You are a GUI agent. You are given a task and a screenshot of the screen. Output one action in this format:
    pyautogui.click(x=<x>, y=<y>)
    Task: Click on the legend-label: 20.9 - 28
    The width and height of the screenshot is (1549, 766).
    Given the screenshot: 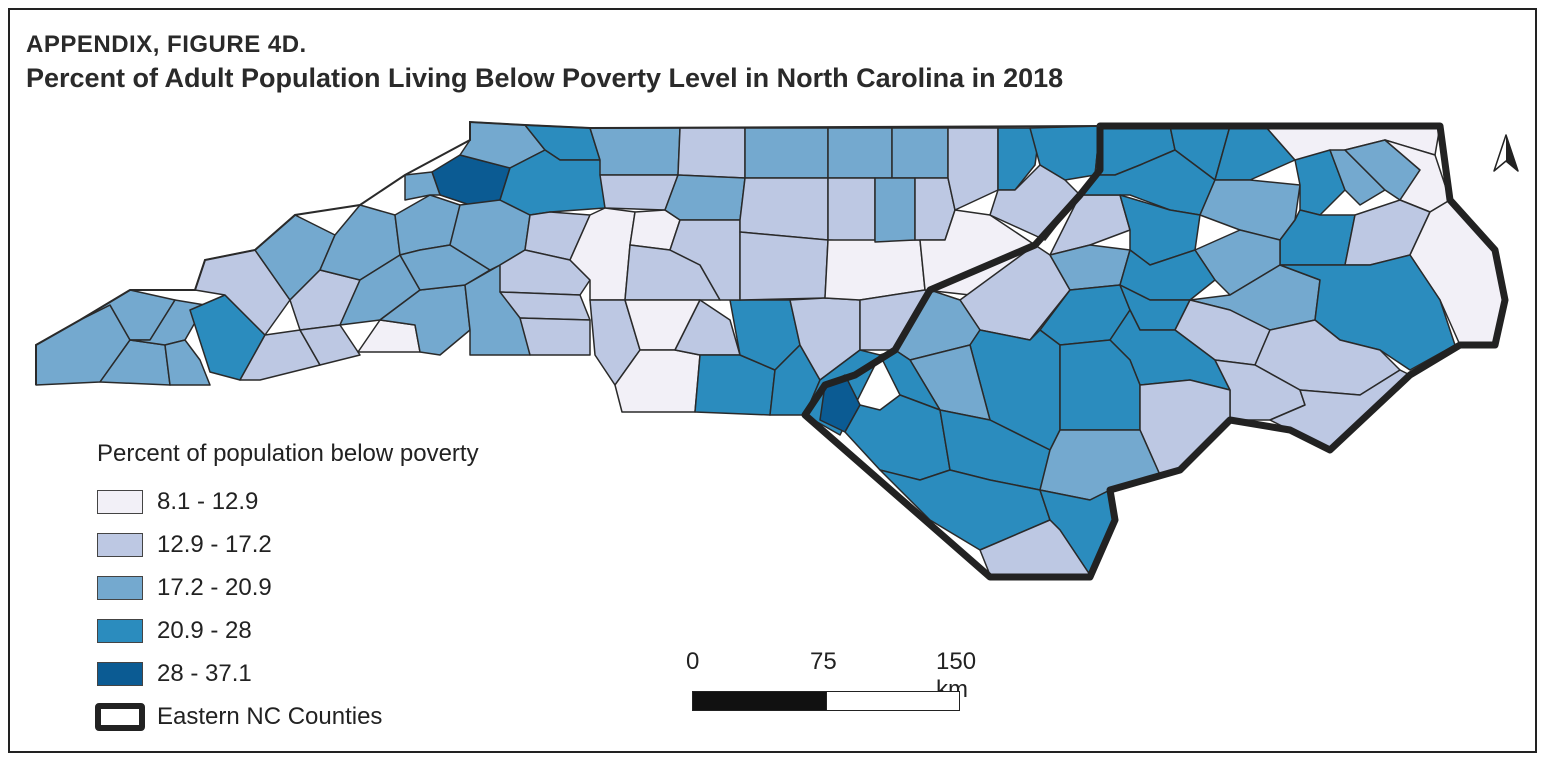 What is the action you would take?
    pyautogui.click(x=204, y=630)
    